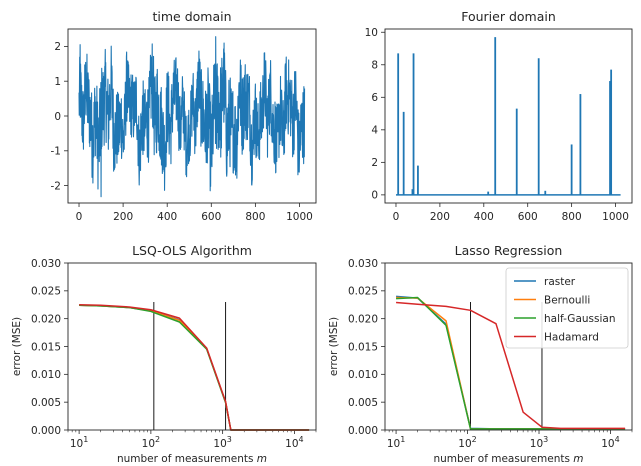 Image resolution: width=641 pixels, height=466 pixels. I want to click on signal-line, so click(192, 117).